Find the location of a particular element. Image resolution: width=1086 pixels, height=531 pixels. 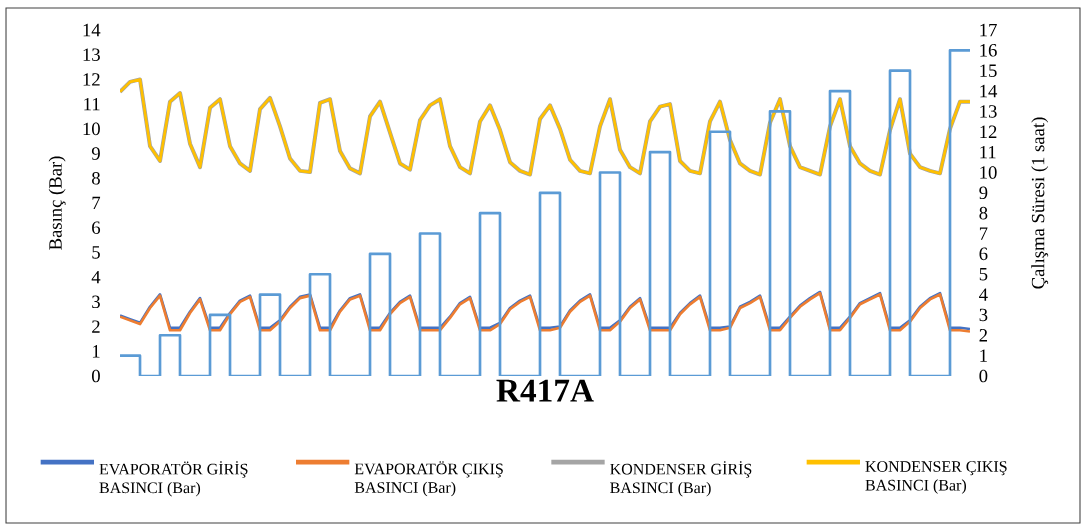

y2-tick-label: 8 is located at coordinates (983, 213).